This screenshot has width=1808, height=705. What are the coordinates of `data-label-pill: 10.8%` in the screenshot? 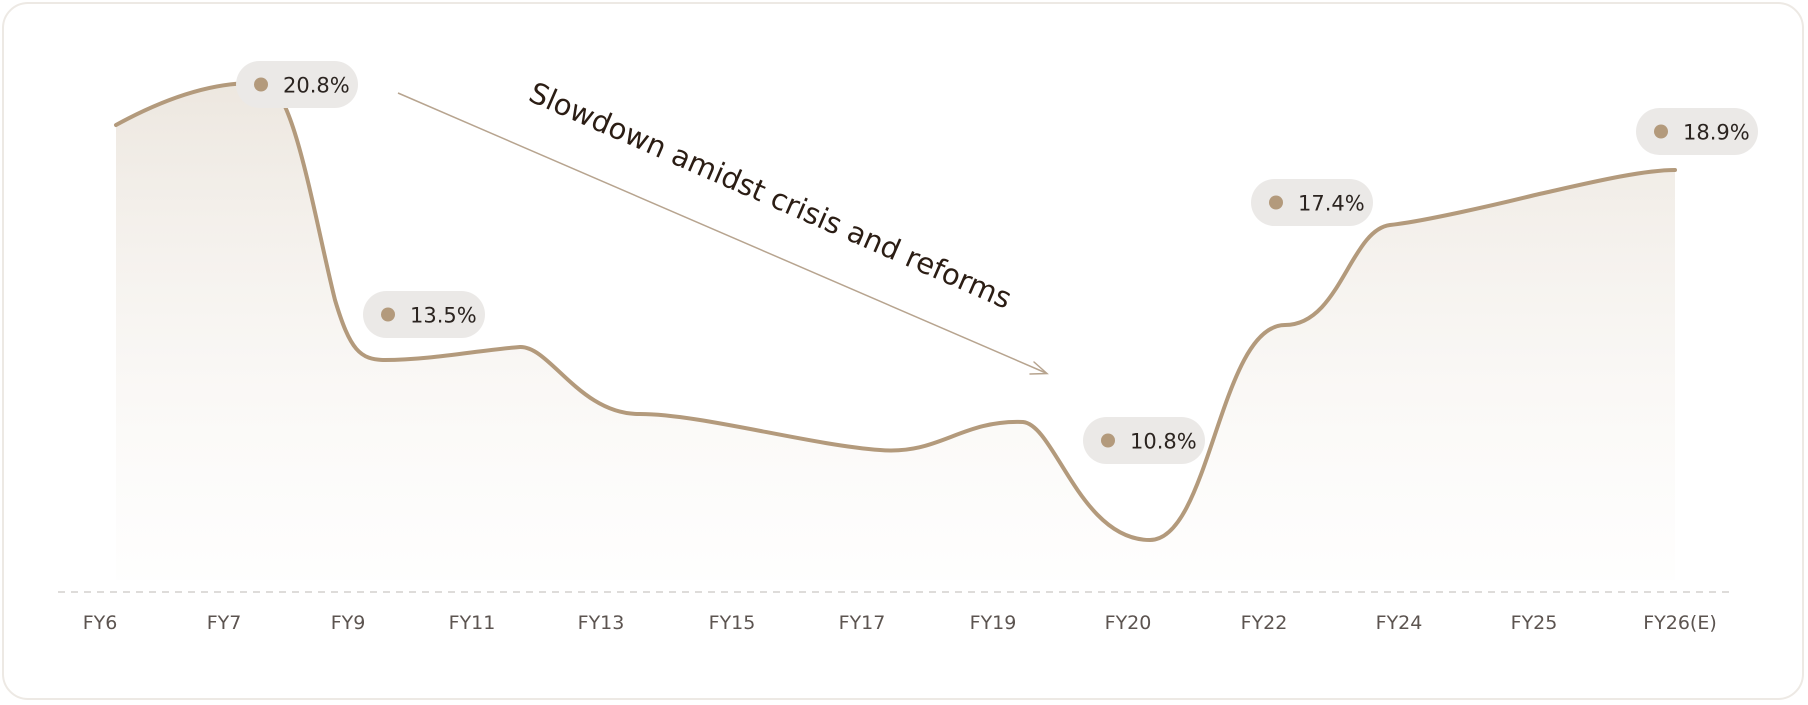 It's located at (1144, 440).